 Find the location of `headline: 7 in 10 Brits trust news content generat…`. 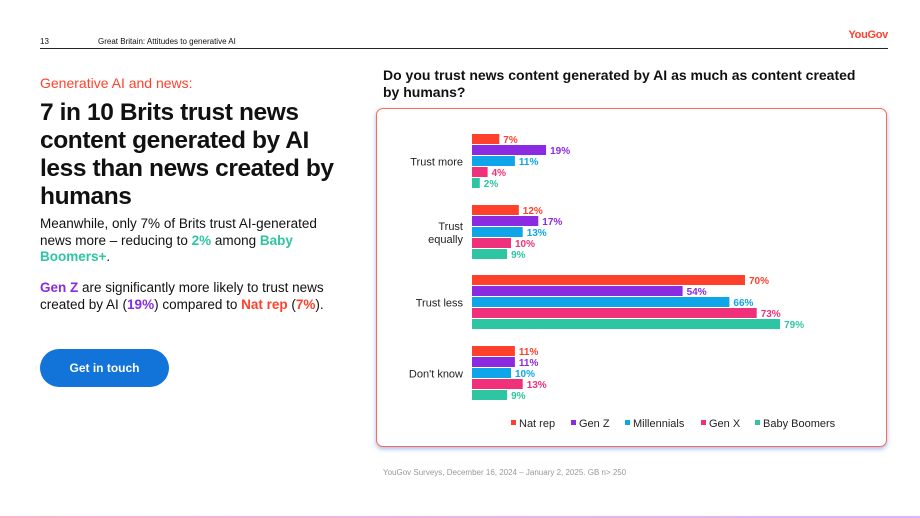

headline: 7 in 10 Brits trust news content generat… is located at coordinates (187, 154).